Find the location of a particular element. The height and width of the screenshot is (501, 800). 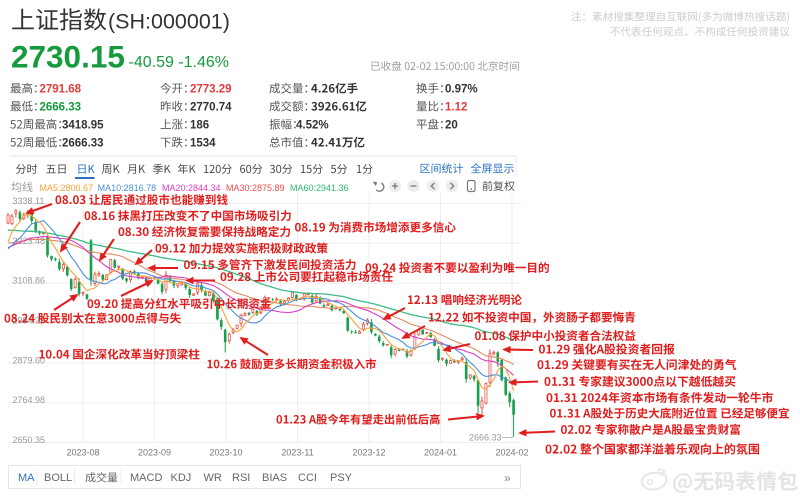

svg-text: 3418.95 is located at coordinates (83, 126).